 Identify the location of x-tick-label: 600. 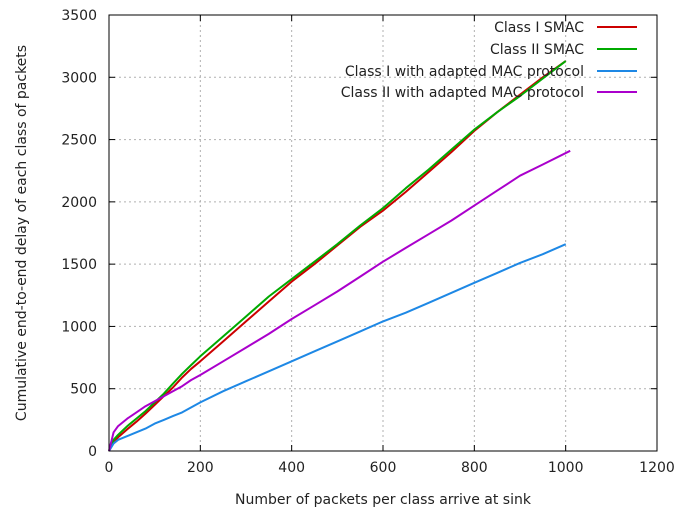
(383, 468).